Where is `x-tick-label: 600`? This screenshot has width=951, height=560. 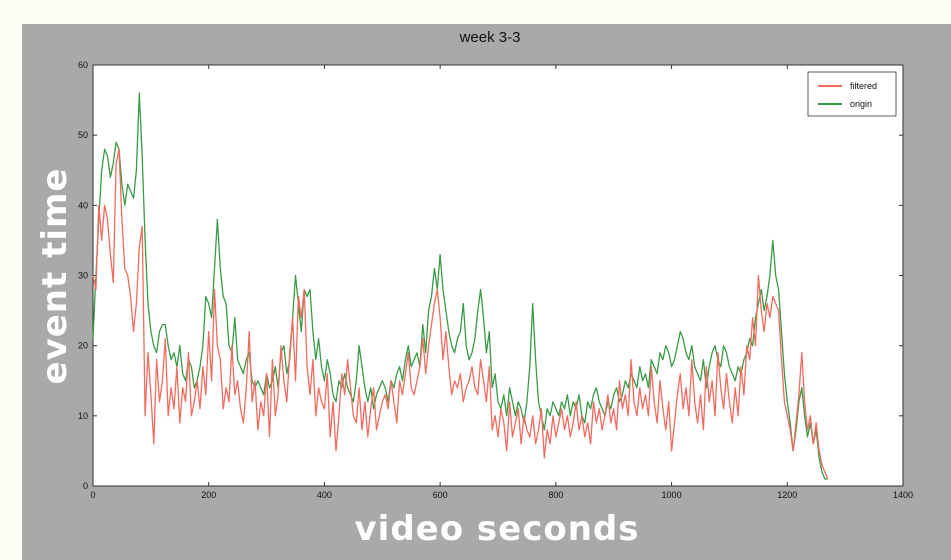 x-tick-label: 600 is located at coordinates (440, 495).